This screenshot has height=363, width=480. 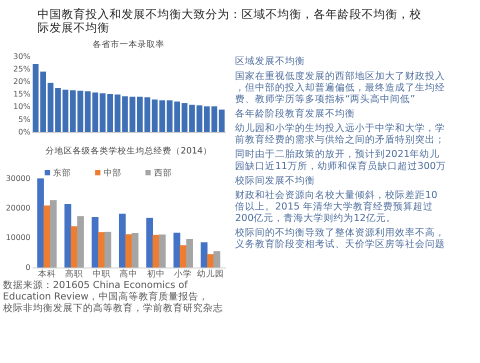 I want to click on chart-title: 分地区各级各类学校生均总经费（2014）, so click(x=129, y=150).